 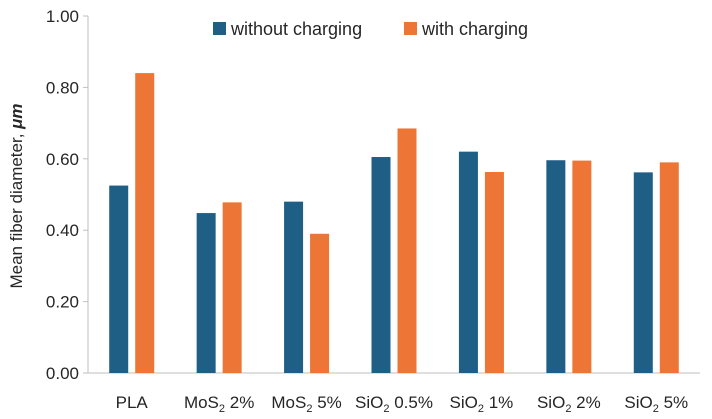 I want to click on y-tick-label: 0.80, so click(x=62, y=87).